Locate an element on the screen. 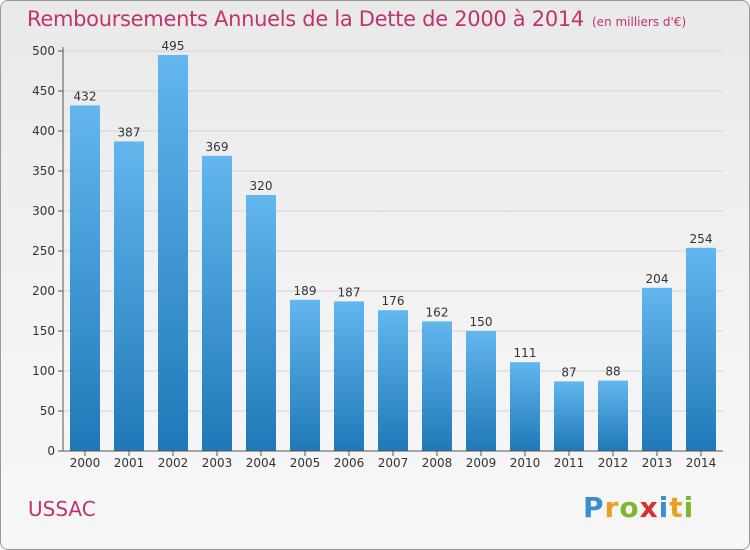  data-label: 432 is located at coordinates (85, 96).